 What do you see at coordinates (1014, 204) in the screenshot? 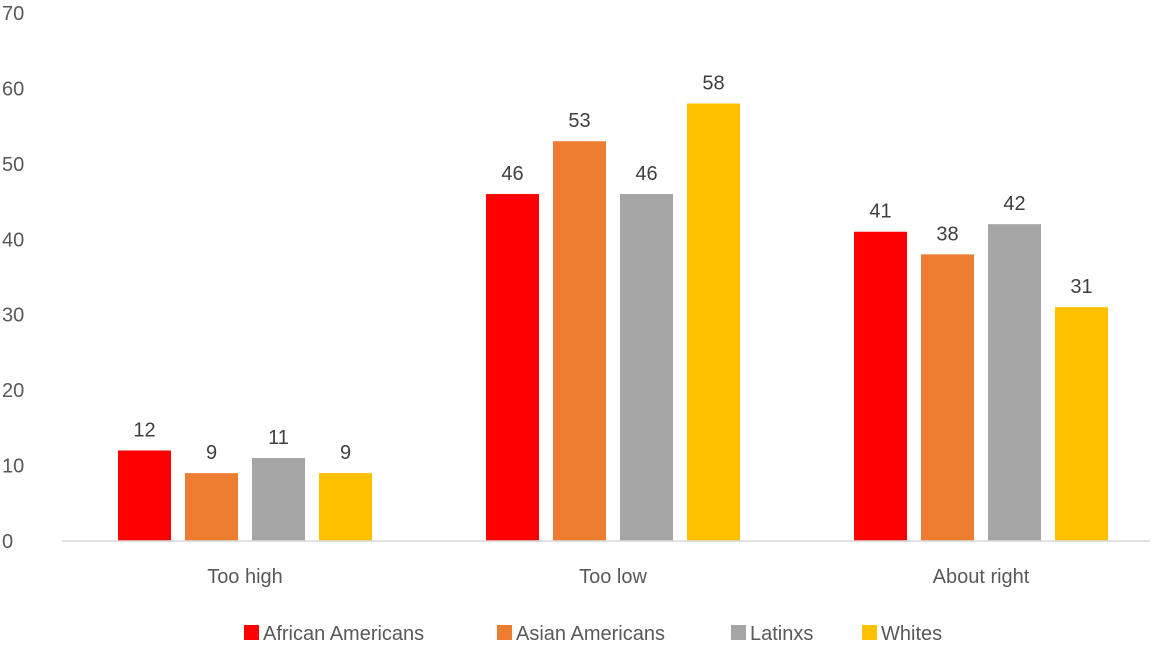
I see `bar-data-label: 42` at bounding box center [1014, 204].